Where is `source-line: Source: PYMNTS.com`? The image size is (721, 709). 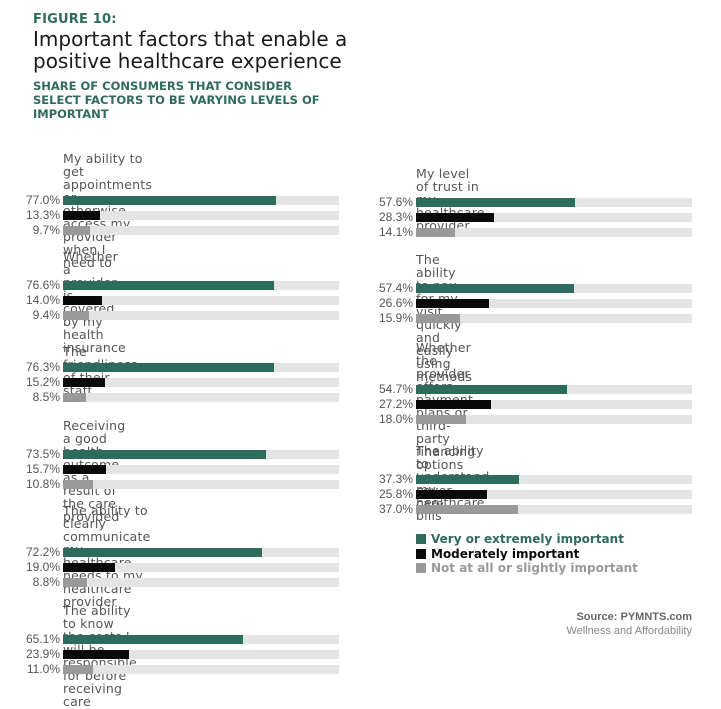 source-line: Source: PYMNTS.com is located at coordinates (634, 617).